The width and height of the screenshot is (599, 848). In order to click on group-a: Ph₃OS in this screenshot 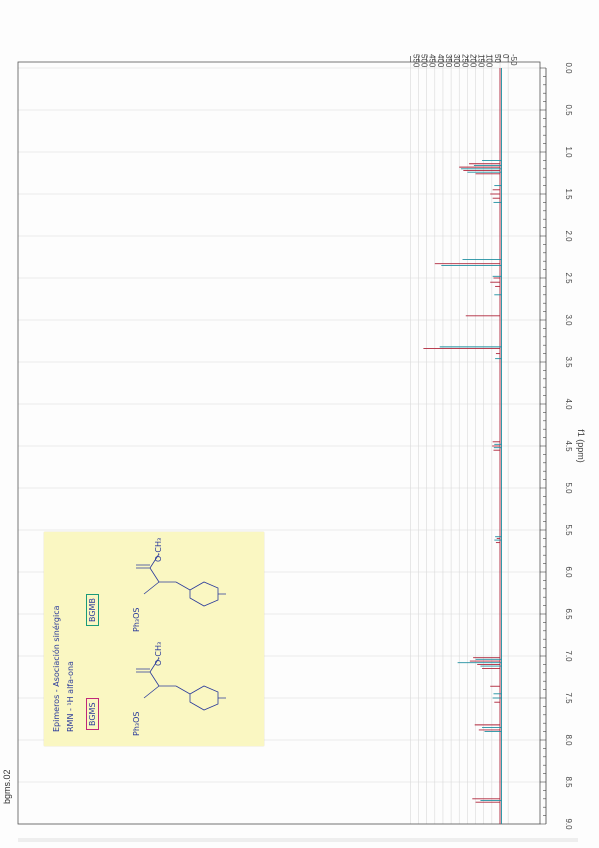, I will do `click(136, 723)`.